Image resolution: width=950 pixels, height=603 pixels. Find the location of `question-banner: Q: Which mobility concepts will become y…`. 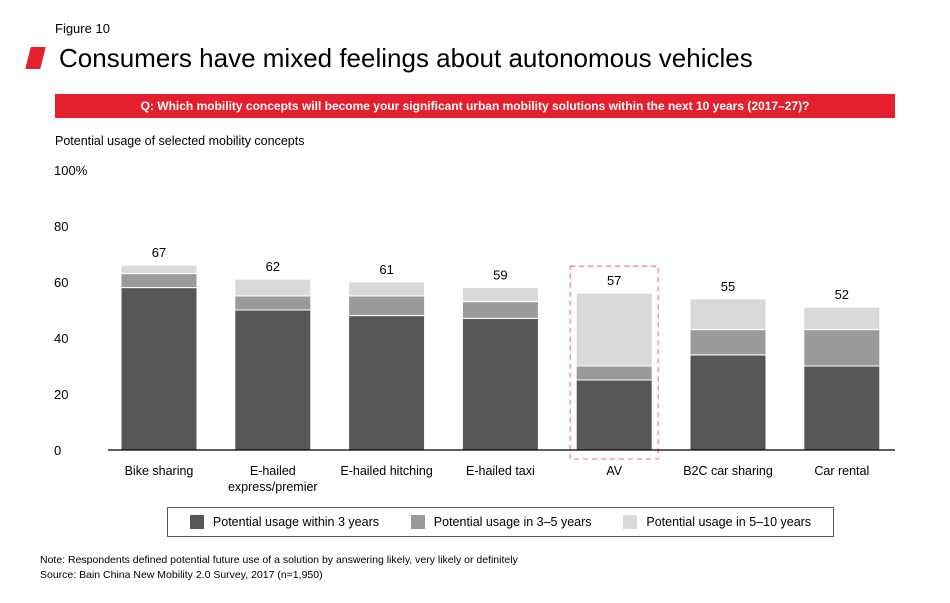

question-banner: Q: Which mobility concepts will become y… is located at coordinates (475, 106).